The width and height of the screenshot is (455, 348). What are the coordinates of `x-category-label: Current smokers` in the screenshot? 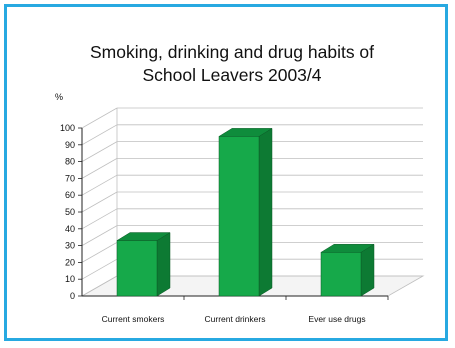 It's located at (133, 319).